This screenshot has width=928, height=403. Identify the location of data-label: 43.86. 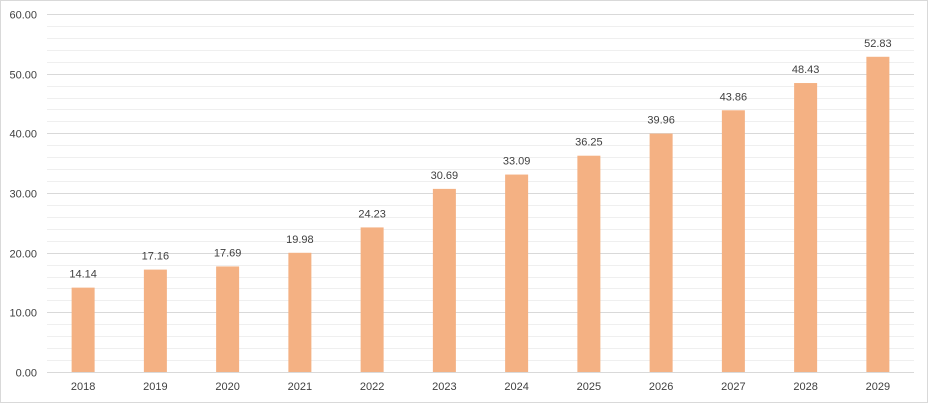
(734, 97).